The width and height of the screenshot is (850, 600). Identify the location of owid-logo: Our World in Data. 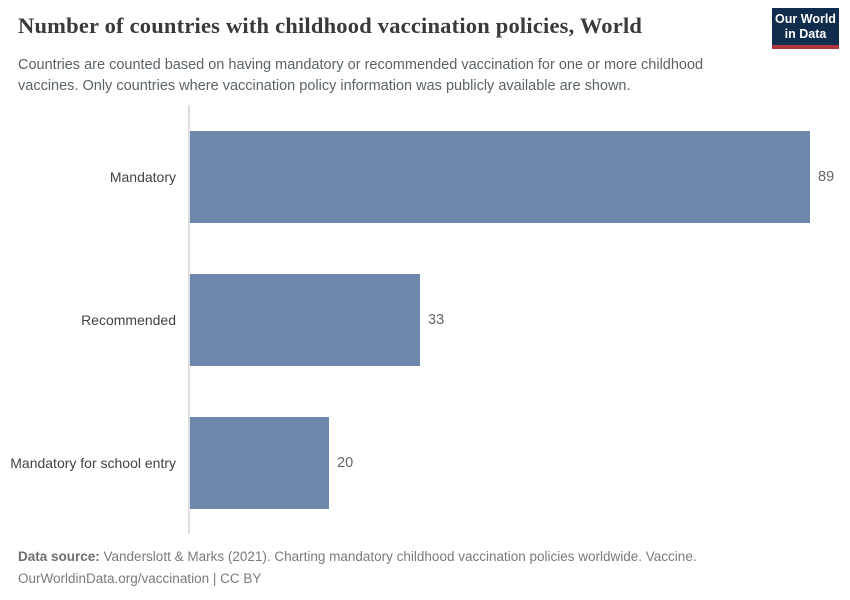
(805, 28).